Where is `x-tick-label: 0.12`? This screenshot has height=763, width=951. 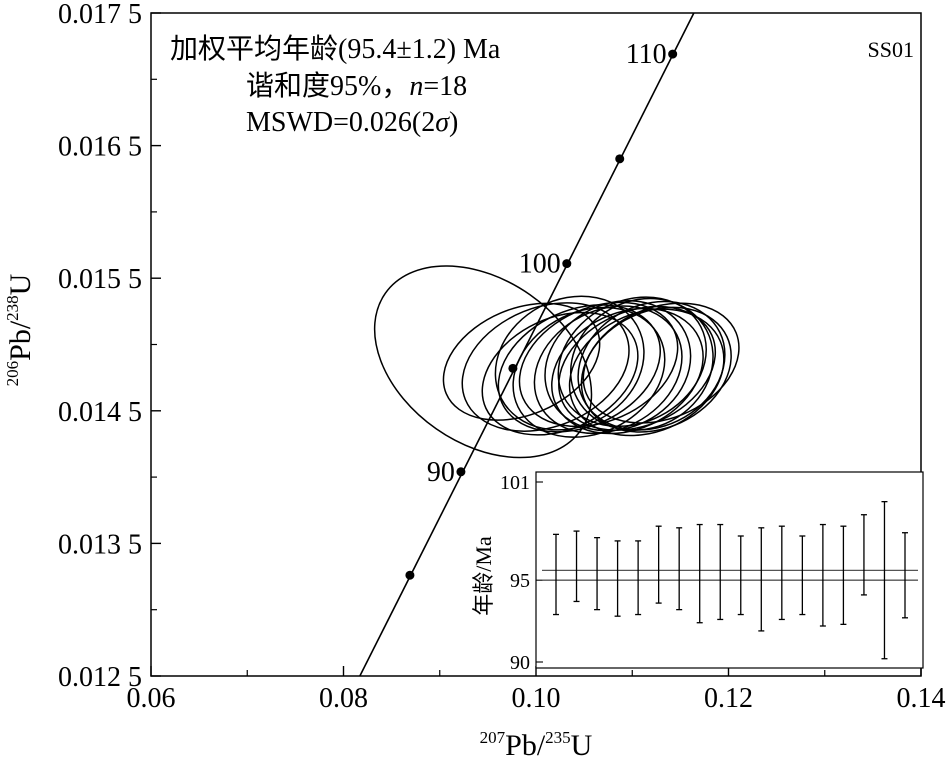 x-tick-label: 0.12 is located at coordinates (728, 698).